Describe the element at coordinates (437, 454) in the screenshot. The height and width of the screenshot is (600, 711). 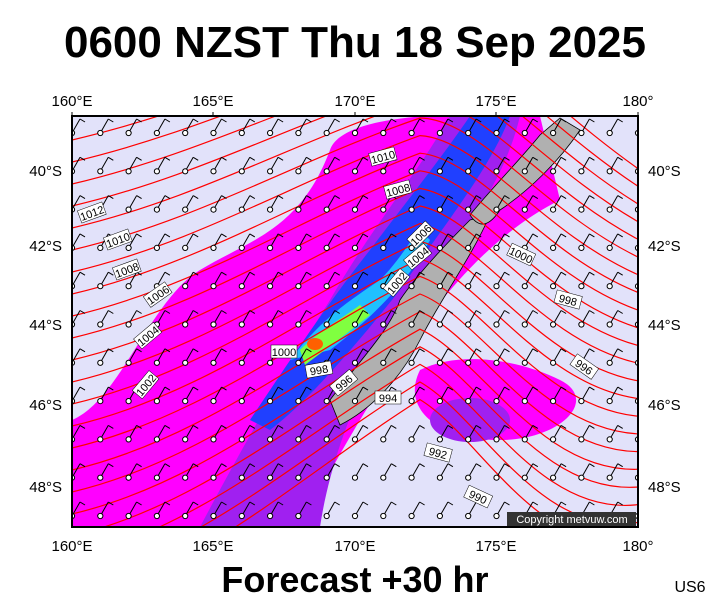
I see `isobar-label-text: 992` at that location.